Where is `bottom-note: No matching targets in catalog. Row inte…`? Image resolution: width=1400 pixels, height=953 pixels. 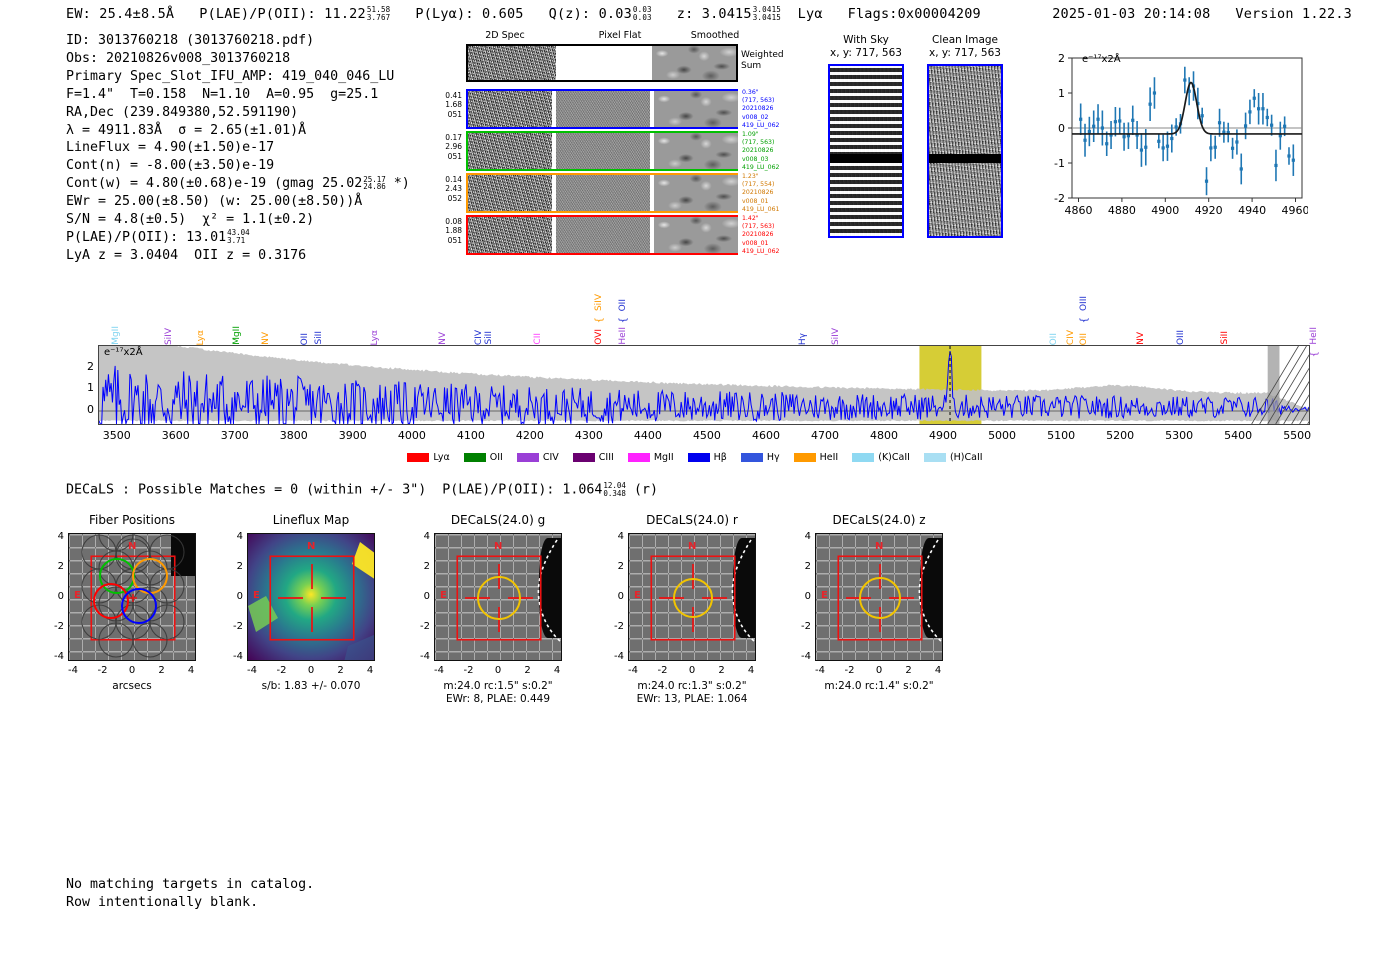
bottom-note: No matching targets in catalog. Row inte… is located at coordinates (190, 893).